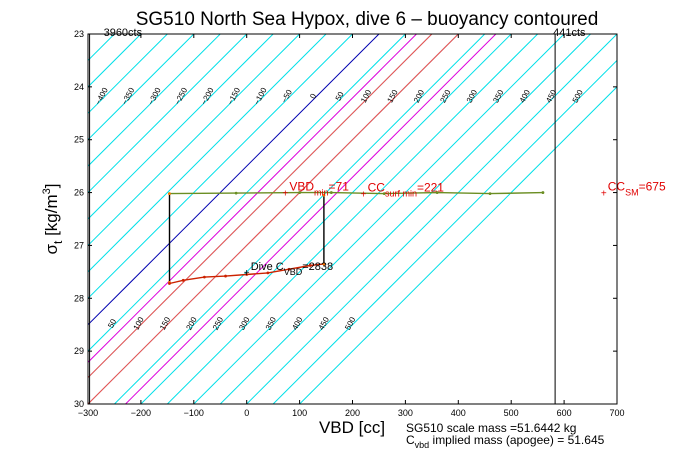 The image size is (681, 454). What do you see at coordinates (405, 413) in the screenshot?
I see `x-tick-label: 300` at bounding box center [405, 413].